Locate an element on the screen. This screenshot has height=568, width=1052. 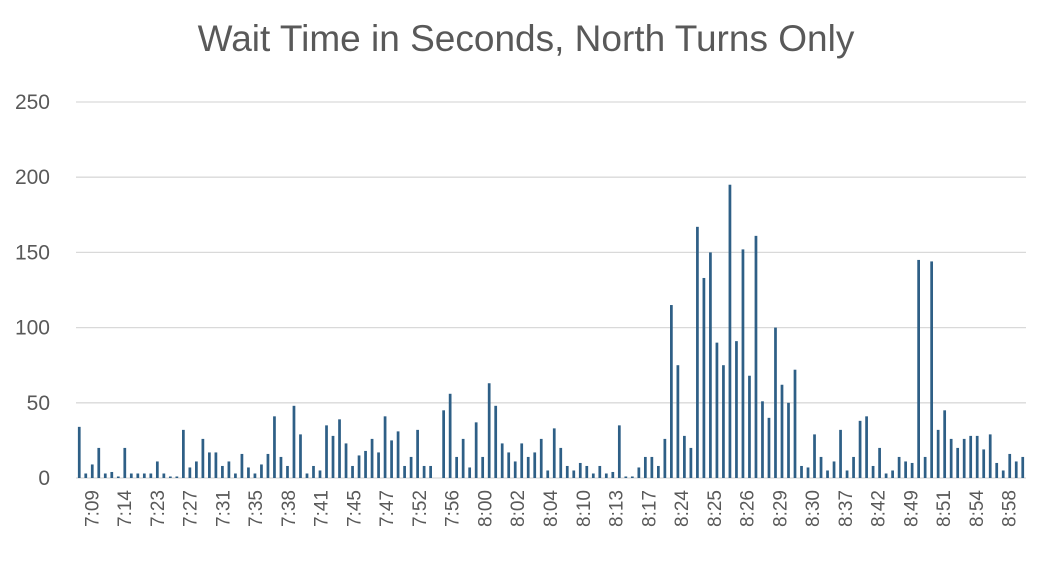
x-tick-label: 8:51 is located at coordinates (944, 508).